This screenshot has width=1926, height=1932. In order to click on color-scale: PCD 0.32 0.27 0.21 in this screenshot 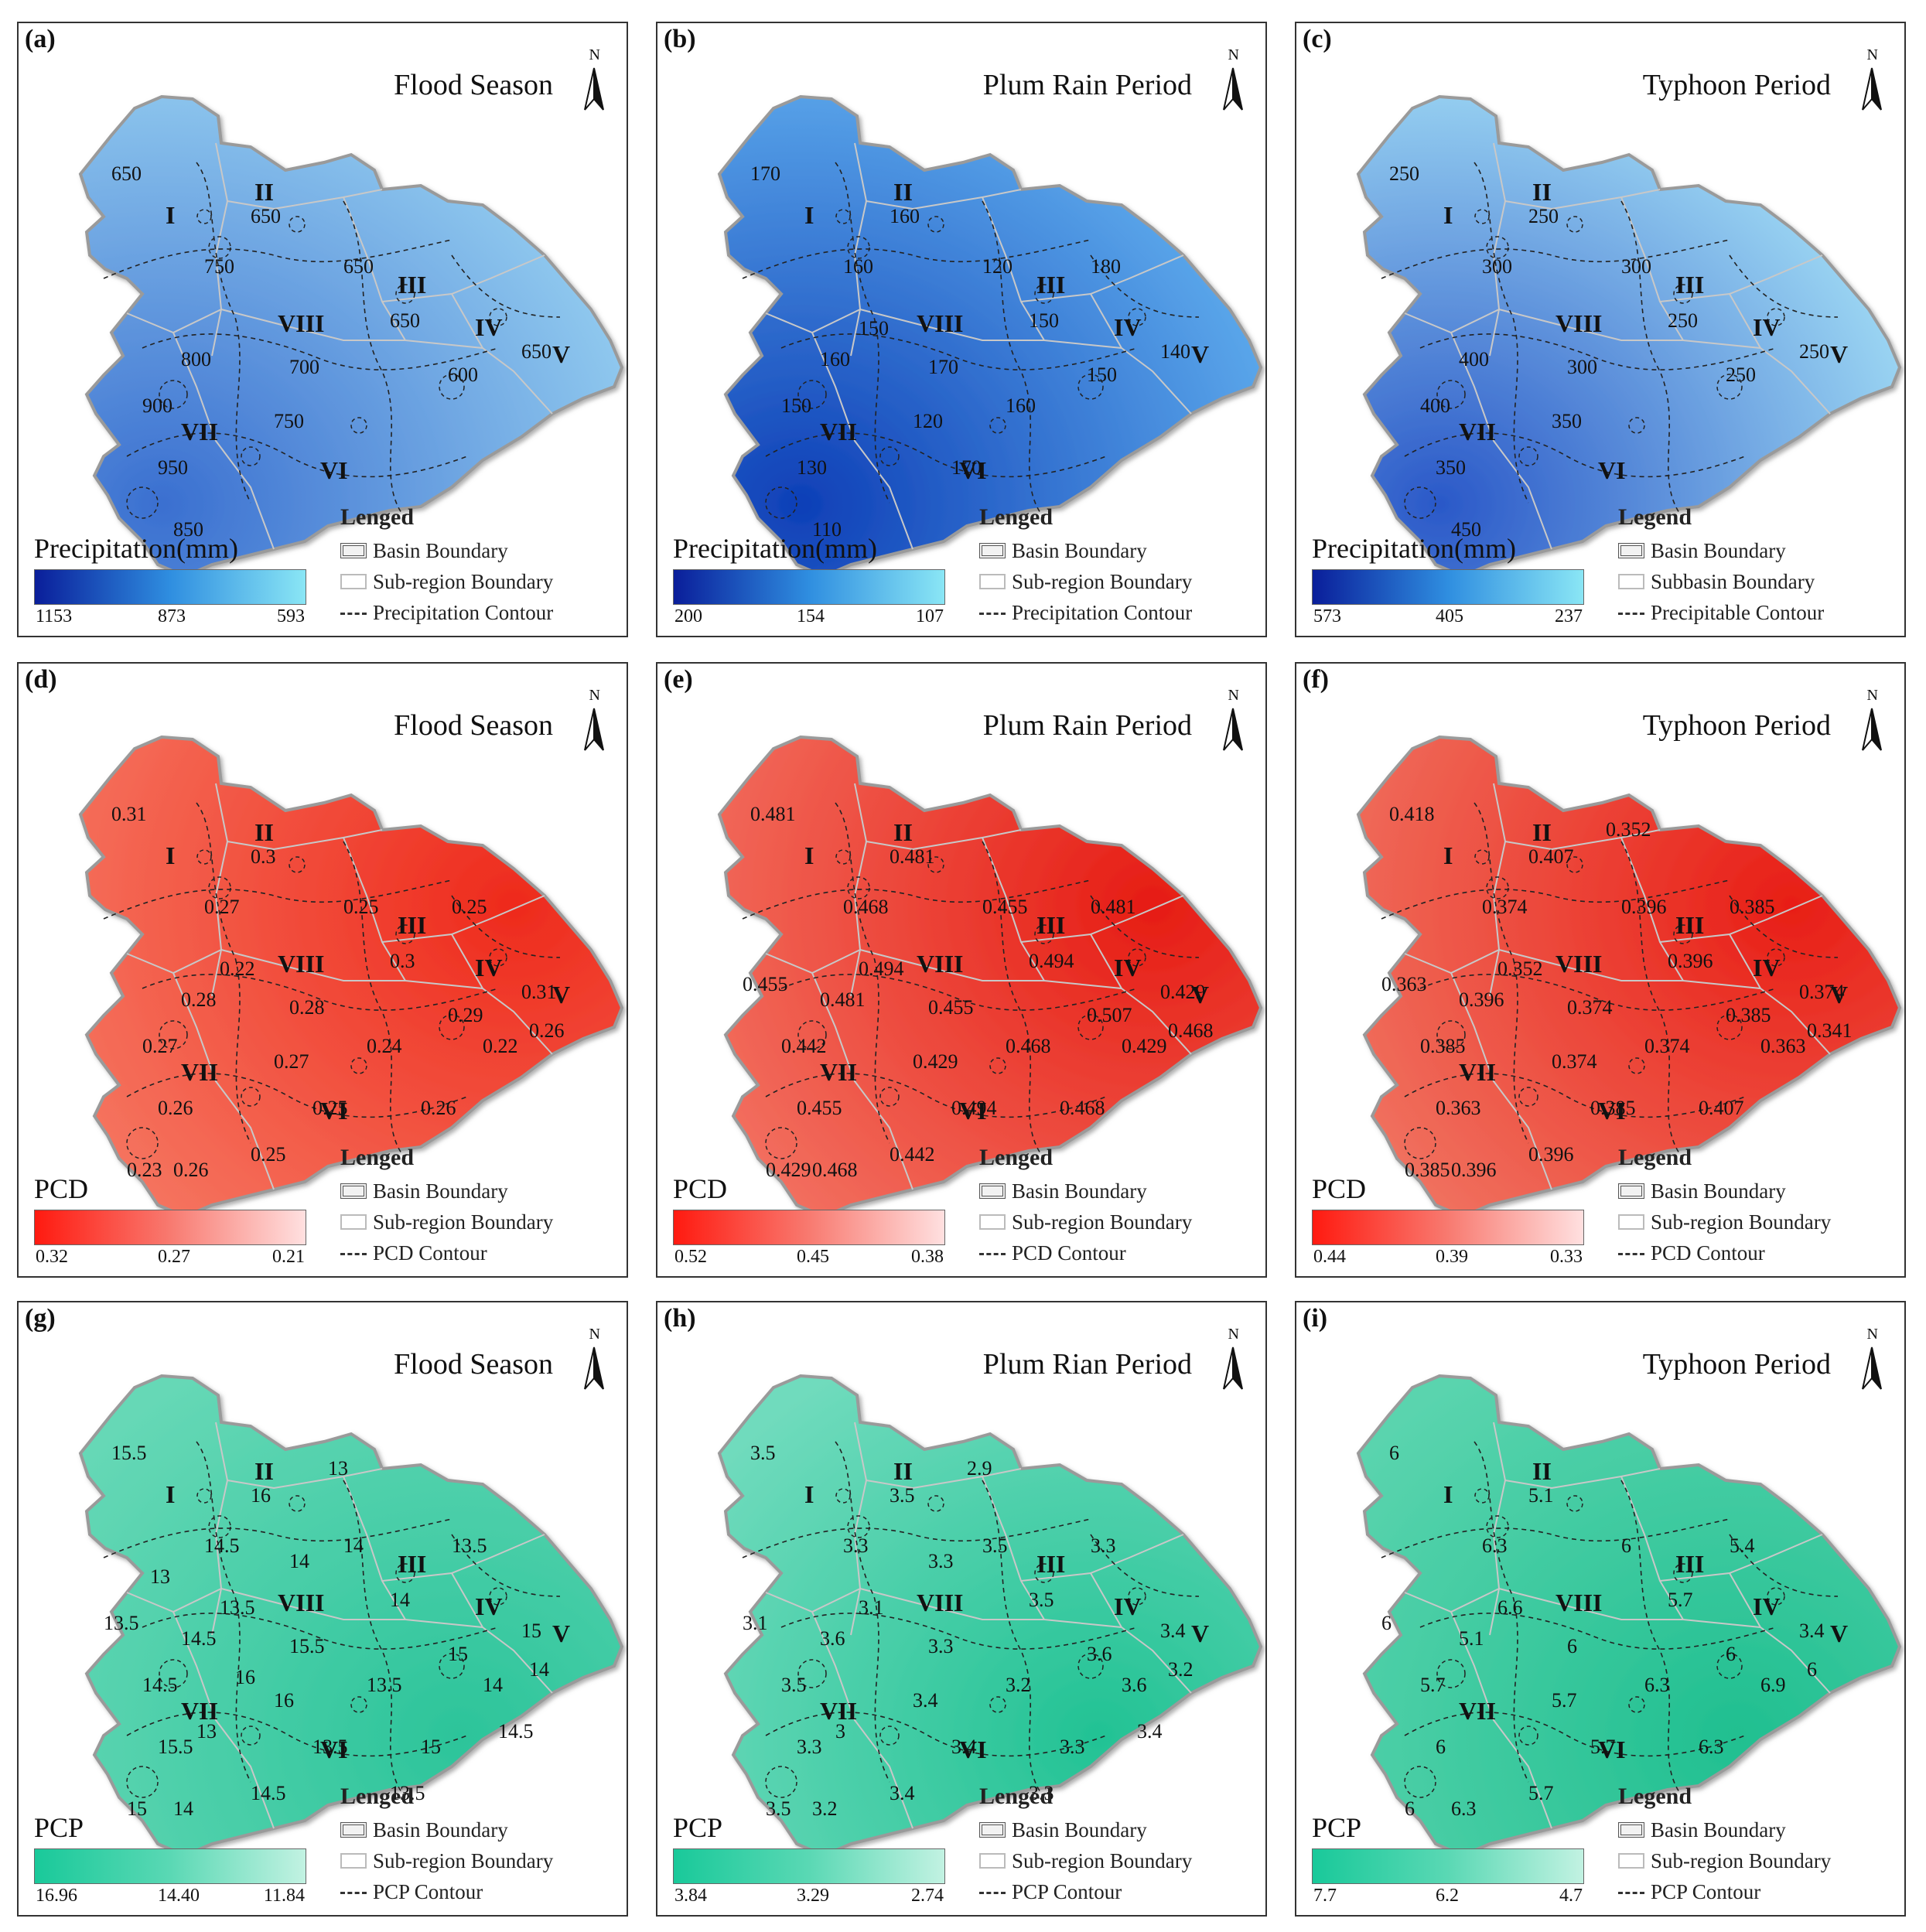, I will do `click(173, 1220)`.